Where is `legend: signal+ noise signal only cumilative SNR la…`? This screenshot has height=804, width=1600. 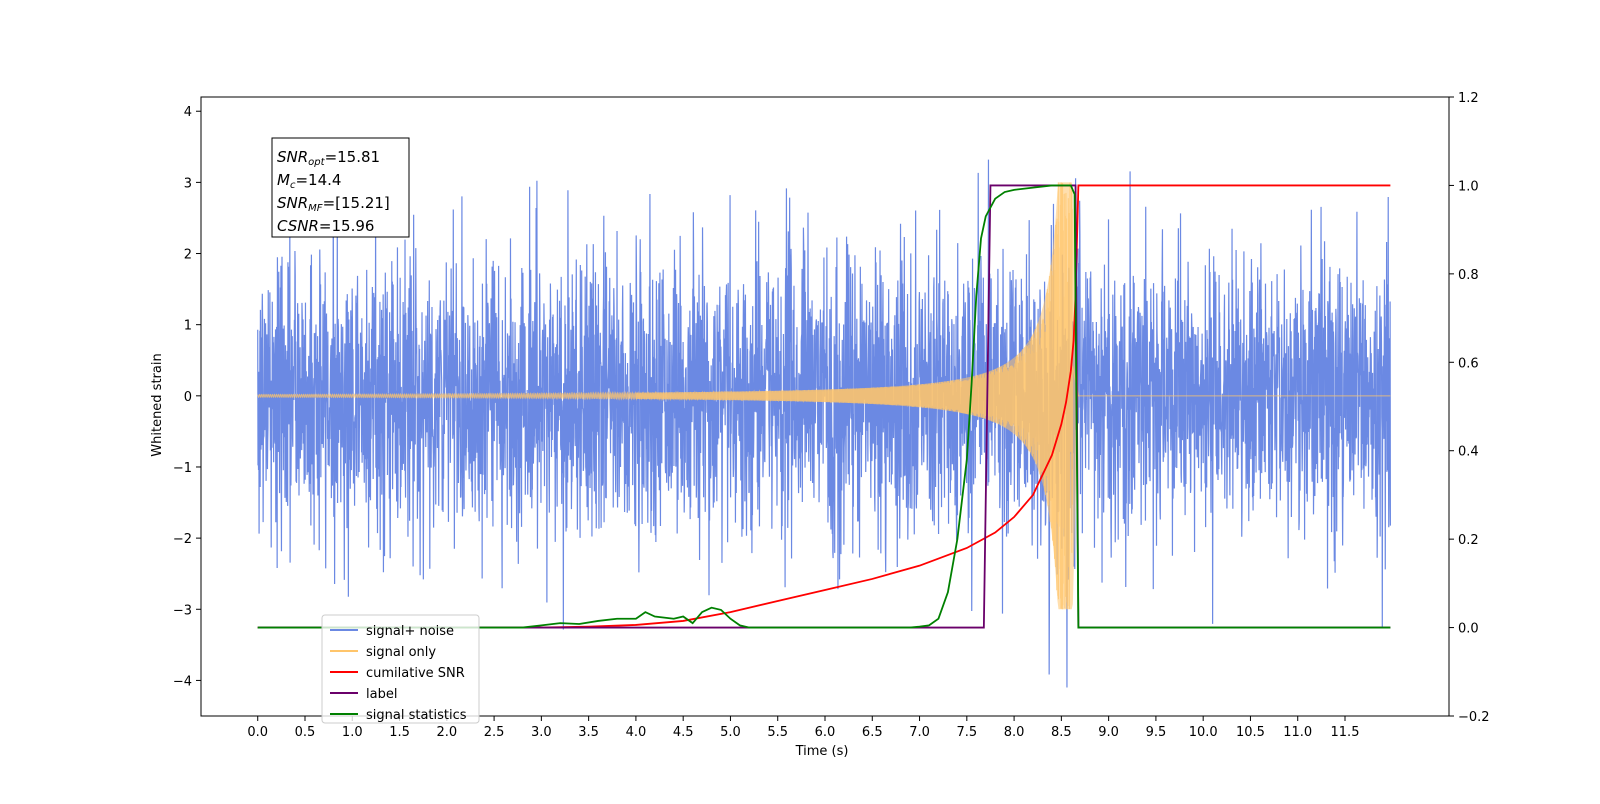 legend: signal+ noise signal only cumilative SNR la… is located at coordinates (400, 669).